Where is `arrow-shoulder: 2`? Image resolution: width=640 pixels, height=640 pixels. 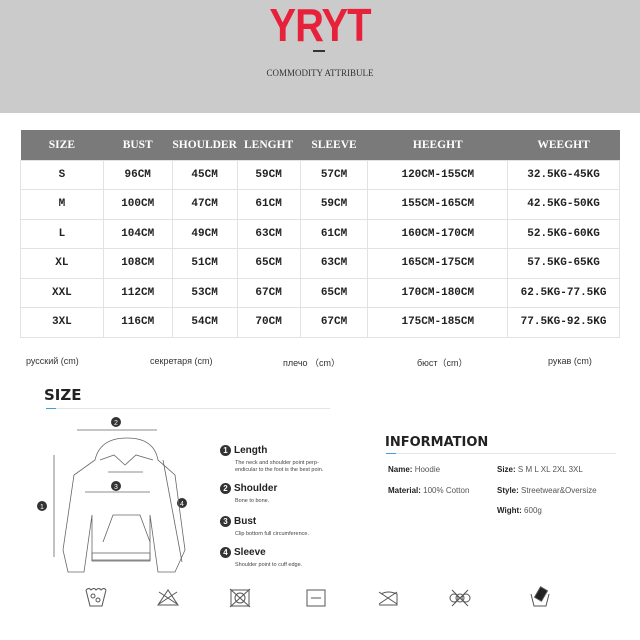
arrow-shoulder: 2 is located at coordinates (117, 424).